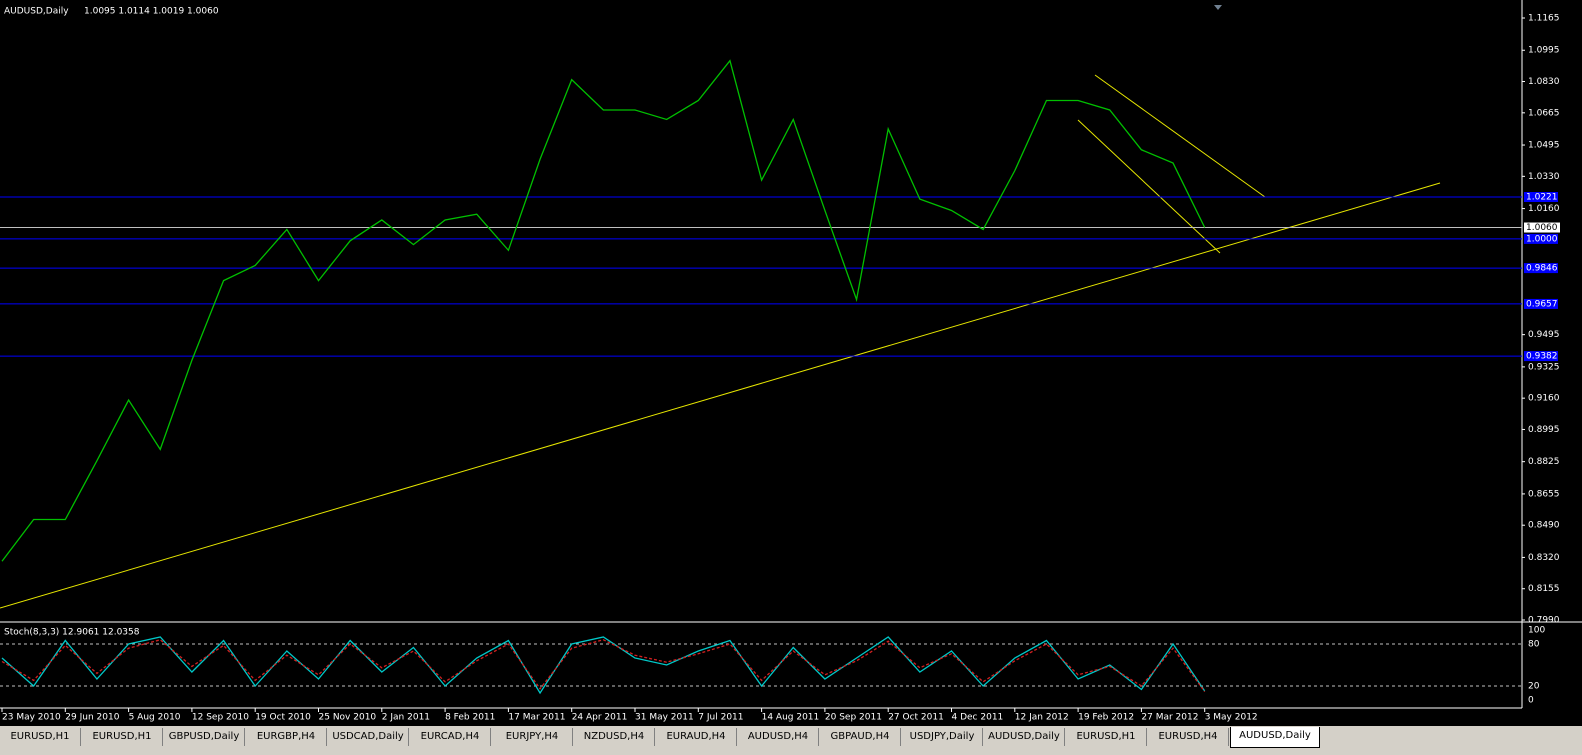 This screenshot has height=755, width=1582. Describe the element at coordinates (1544, 367) in the screenshot. I see `y-tick-label: 0.9325` at that location.